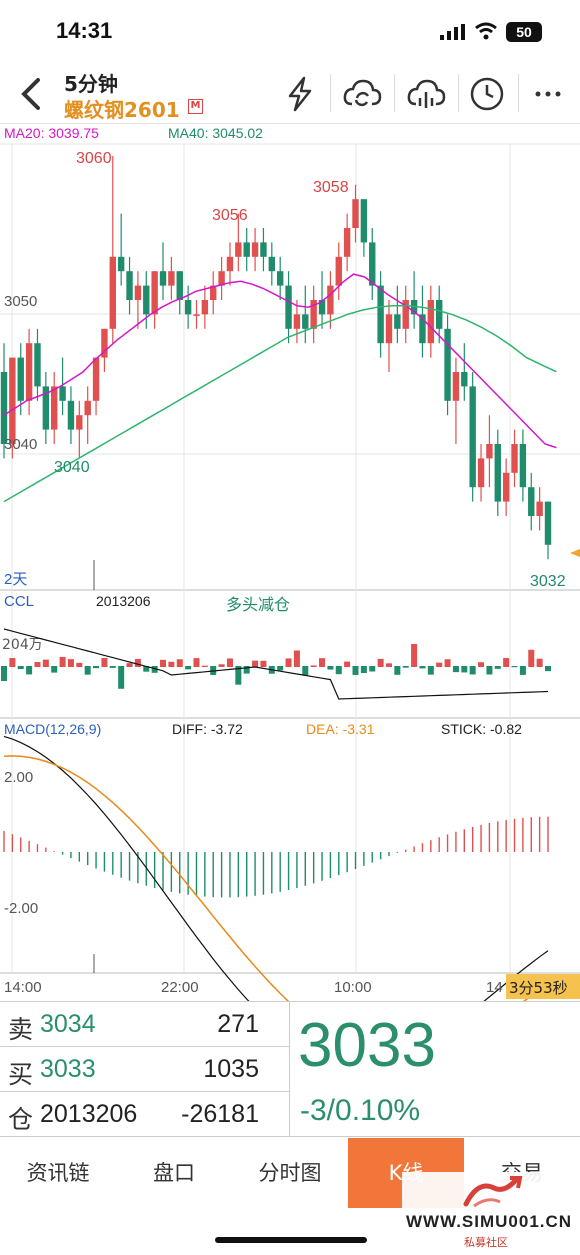  What do you see at coordinates (452, 32) in the screenshot?
I see `signal-icon` at bounding box center [452, 32].